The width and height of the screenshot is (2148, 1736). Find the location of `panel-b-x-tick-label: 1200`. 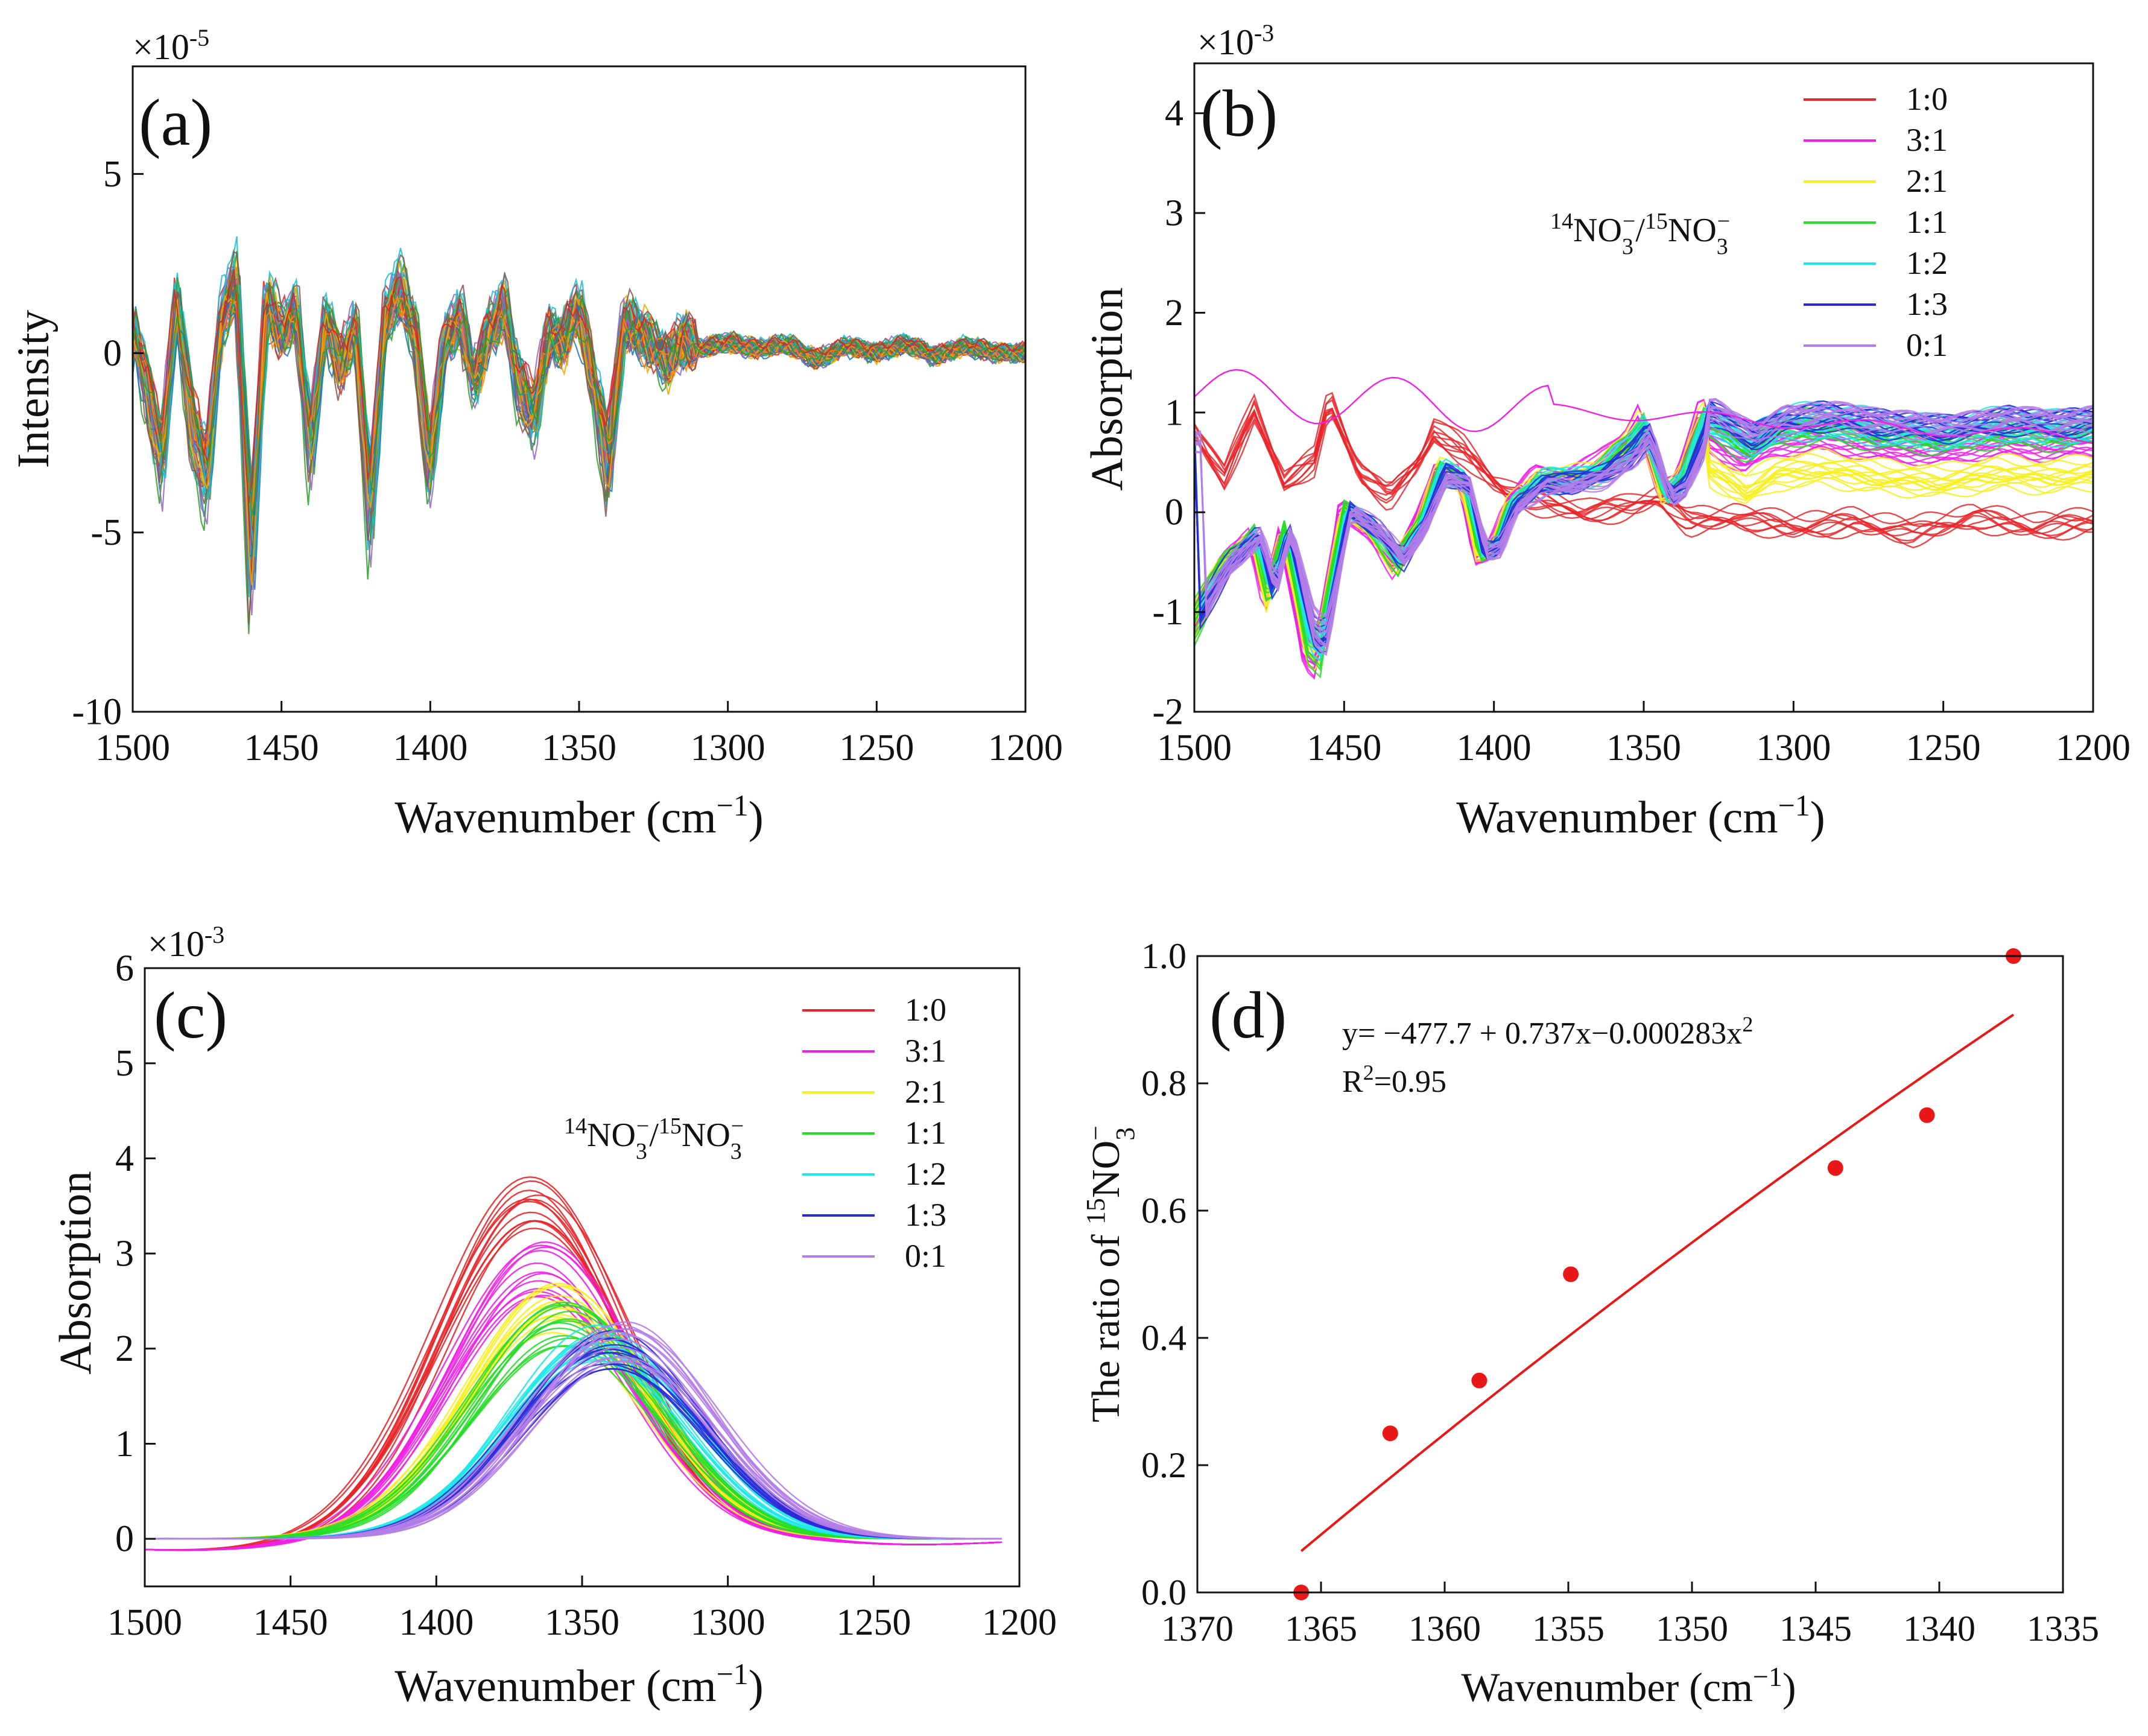

panel-b-x-tick-label: 1200 is located at coordinates (2093, 747).